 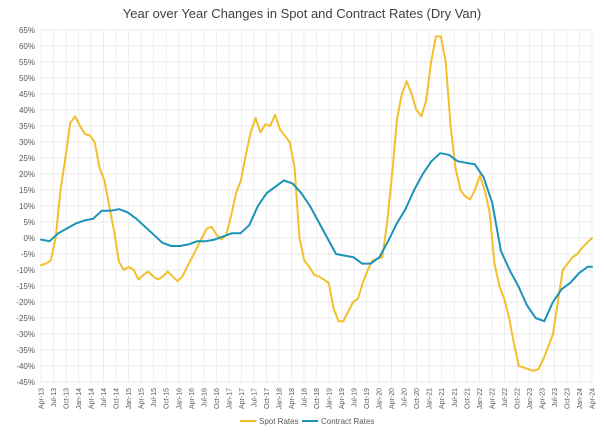 I want to click on x-tick-label: Oct-18, so click(x=317, y=398).